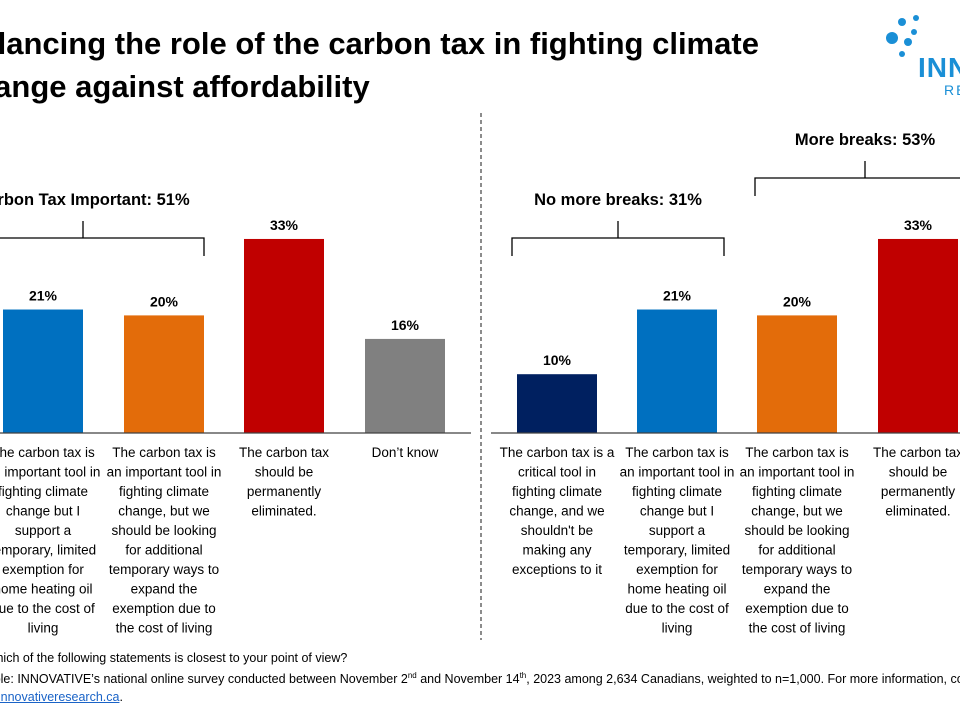 The height and width of the screenshot is (720, 960). Describe the element at coordinates (939, 67) in the screenshot. I see `logo-wordmark: INNOVATIVE` at that location.